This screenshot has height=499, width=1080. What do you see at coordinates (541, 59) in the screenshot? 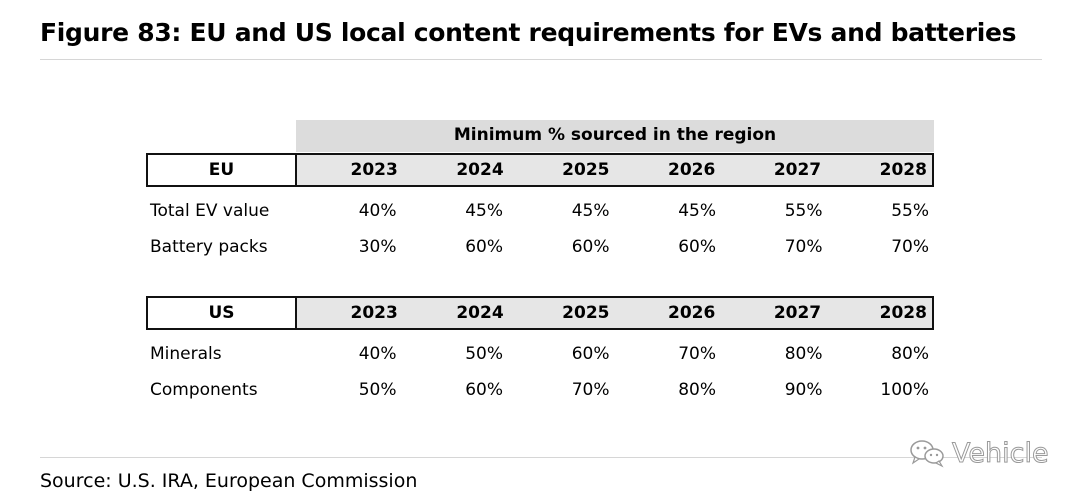
I see `title-divider` at bounding box center [541, 59].